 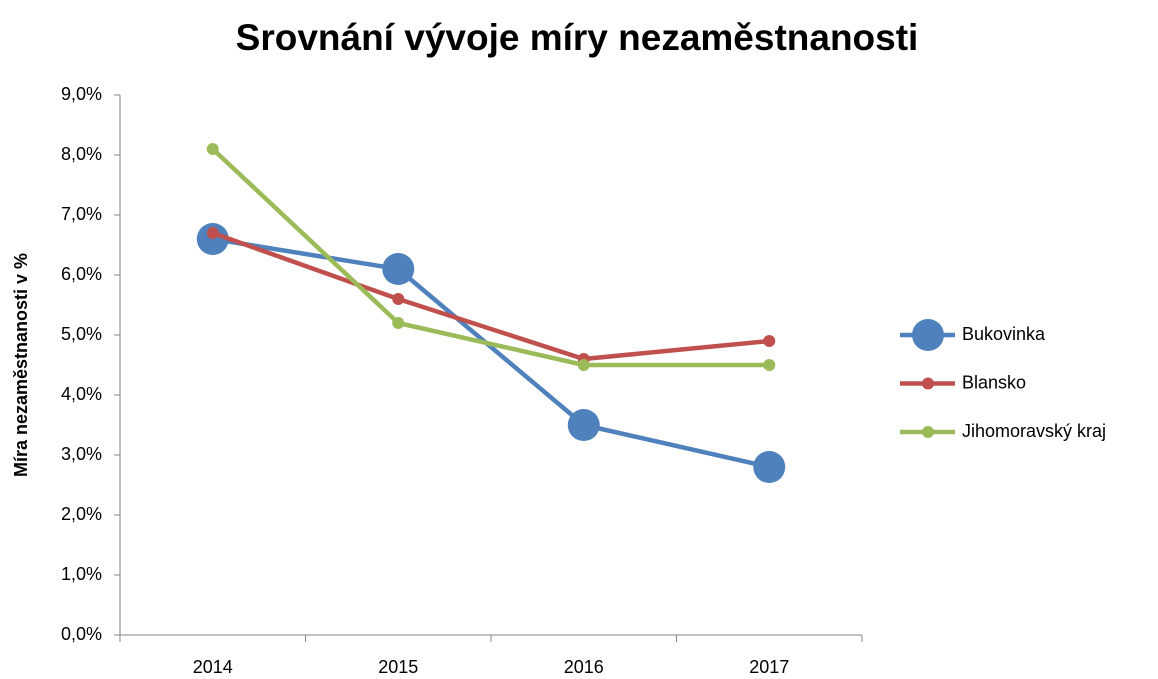 What do you see at coordinates (81, 154) in the screenshot?
I see `y-tick-label: 8,0%` at bounding box center [81, 154].